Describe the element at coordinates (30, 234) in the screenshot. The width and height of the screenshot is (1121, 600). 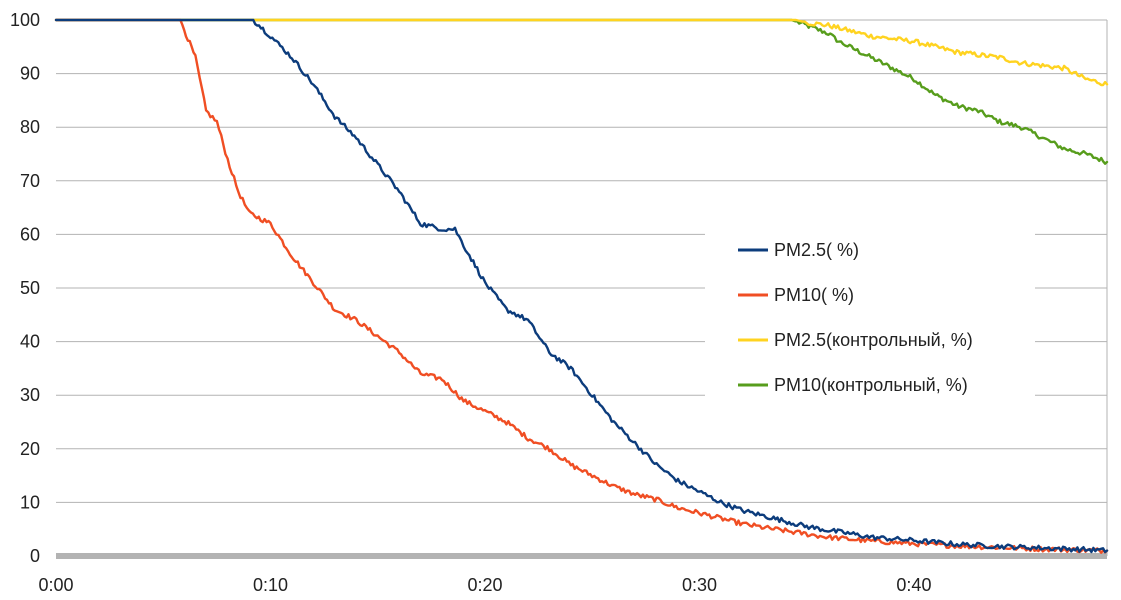
I see `y-tick-label: 60` at that location.